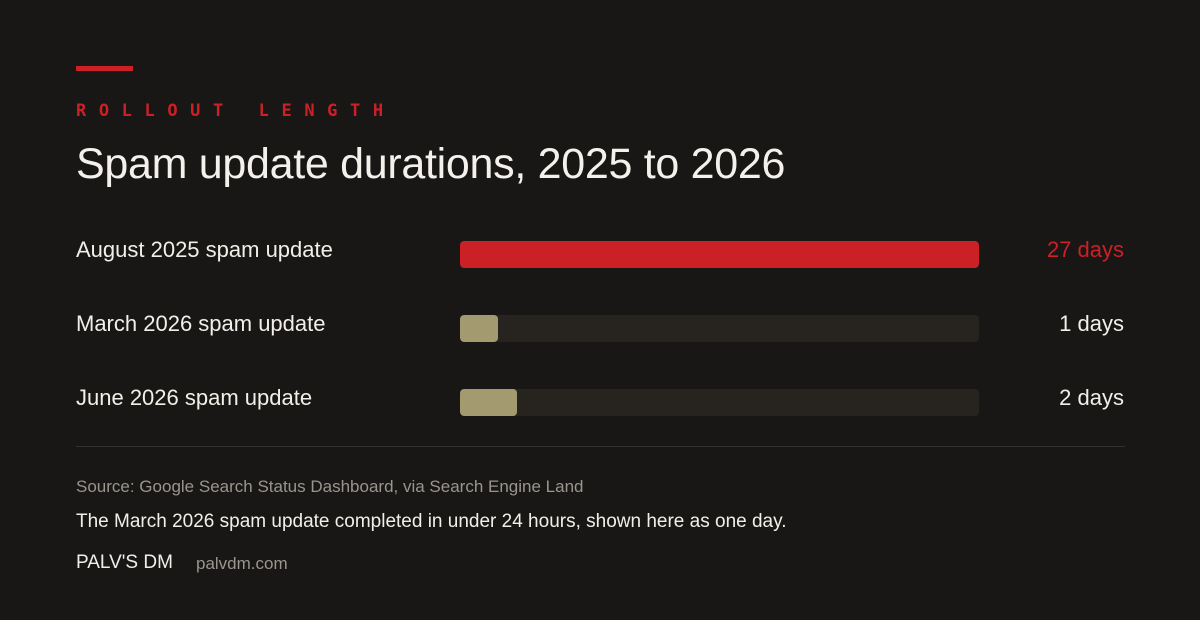  Describe the element at coordinates (242, 563) in the screenshot. I see `brand-url: palvdm.com` at that location.